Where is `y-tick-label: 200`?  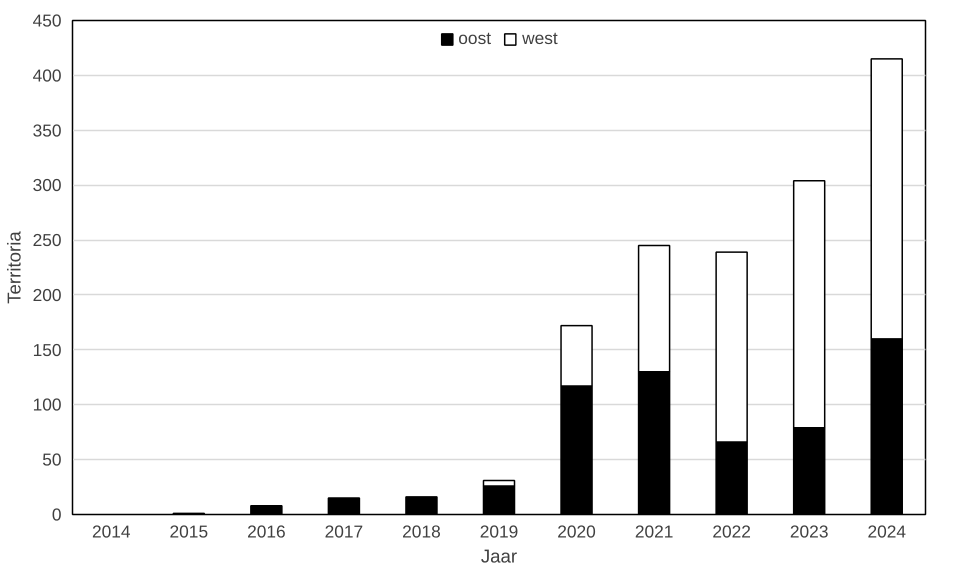 y-tick-label: 200 is located at coordinates (47, 294).